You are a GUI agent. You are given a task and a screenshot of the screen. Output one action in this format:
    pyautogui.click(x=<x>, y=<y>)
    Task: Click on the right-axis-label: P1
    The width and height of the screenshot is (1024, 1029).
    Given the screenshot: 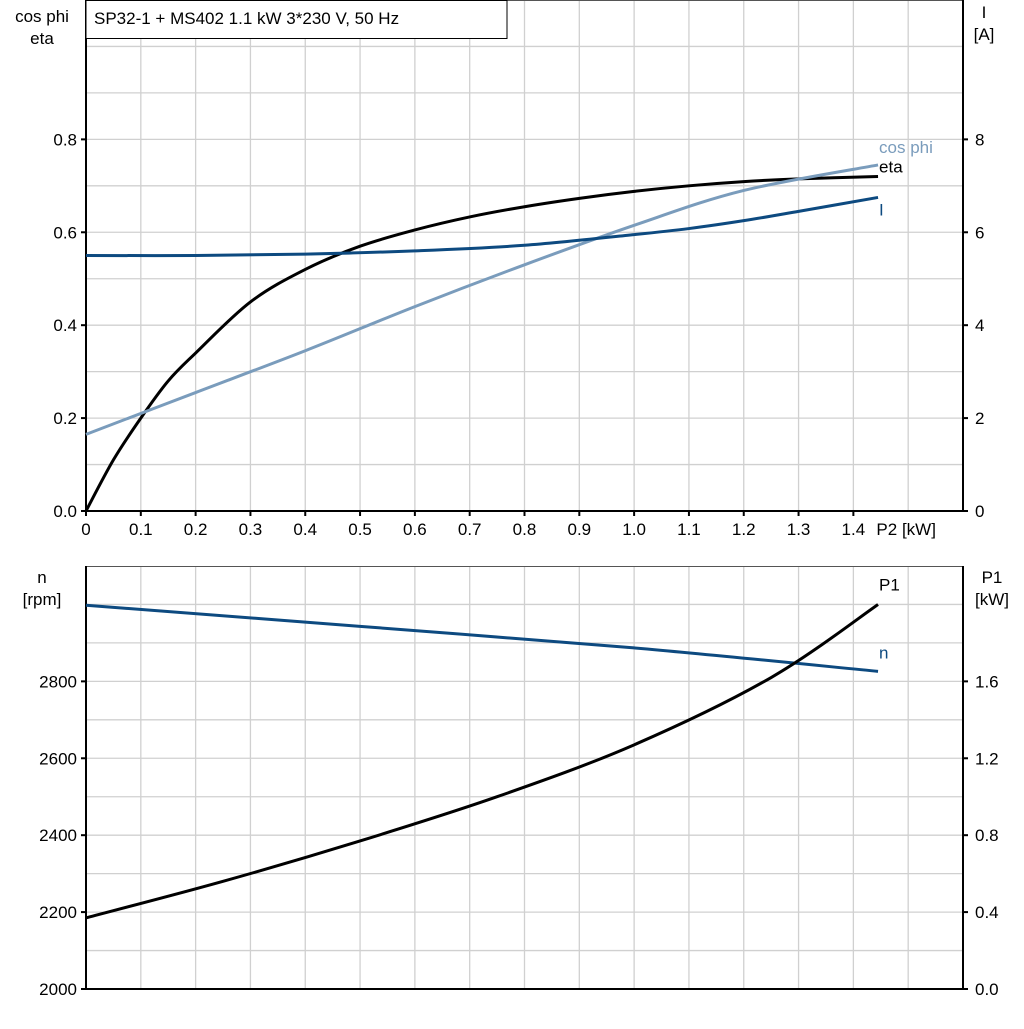 What is the action you would take?
    pyautogui.click(x=992, y=577)
    